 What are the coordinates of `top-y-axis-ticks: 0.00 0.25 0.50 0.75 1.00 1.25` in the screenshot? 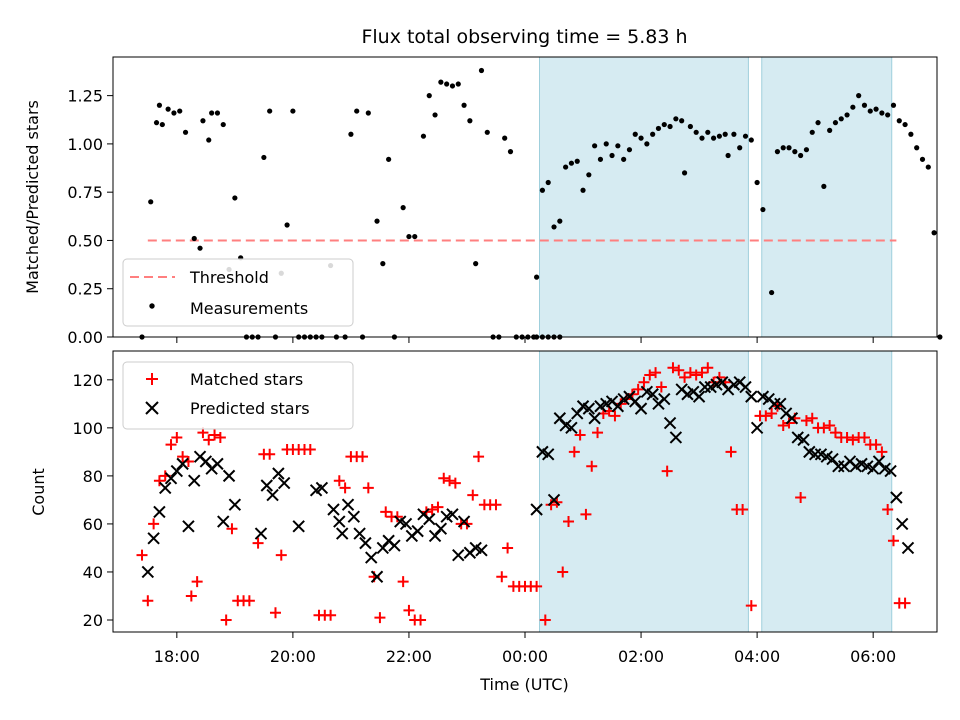 It's located at (90, 217).